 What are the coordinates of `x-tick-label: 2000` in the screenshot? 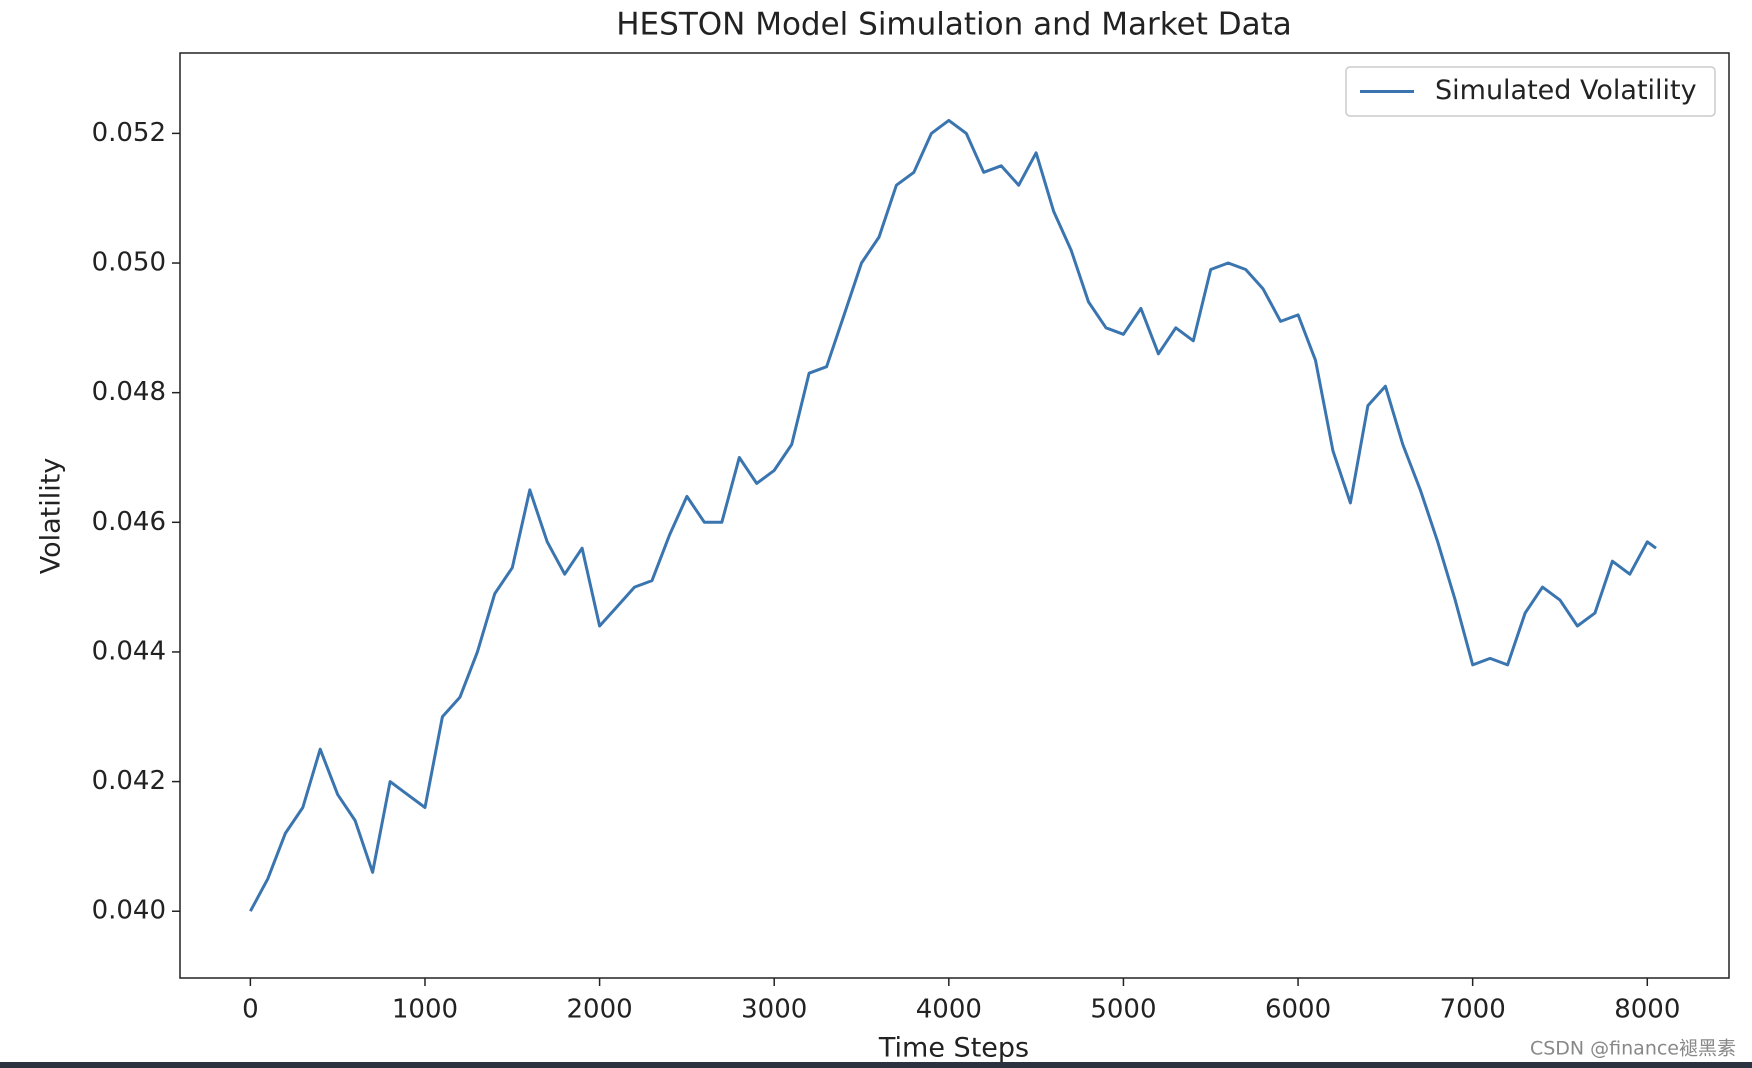 It's located at (600, 1010).